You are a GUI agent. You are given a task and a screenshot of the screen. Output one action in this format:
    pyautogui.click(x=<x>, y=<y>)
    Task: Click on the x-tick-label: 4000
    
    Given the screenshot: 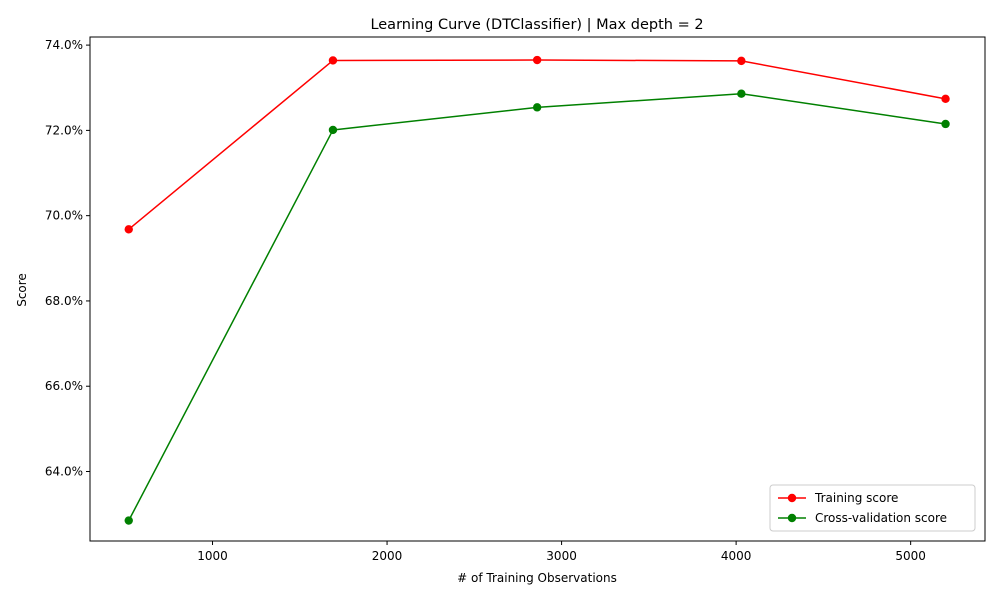 What is the action you would take?
    pyautogui.click(x=736, y=556)
    